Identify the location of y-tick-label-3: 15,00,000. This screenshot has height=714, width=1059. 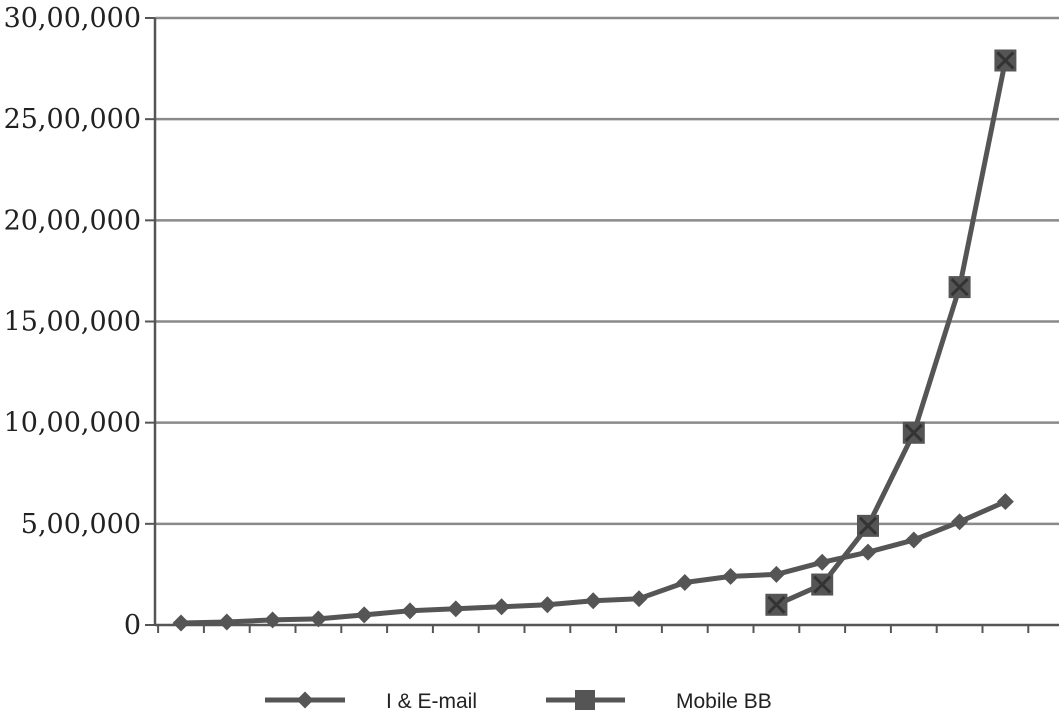
(72, 322).